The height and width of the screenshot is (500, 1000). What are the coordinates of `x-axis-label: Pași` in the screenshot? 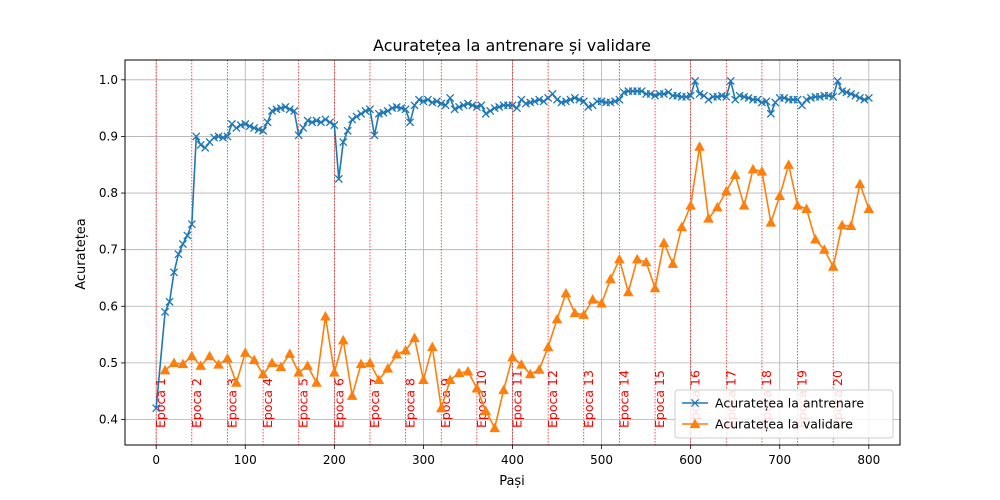 It's located at (512, 481).